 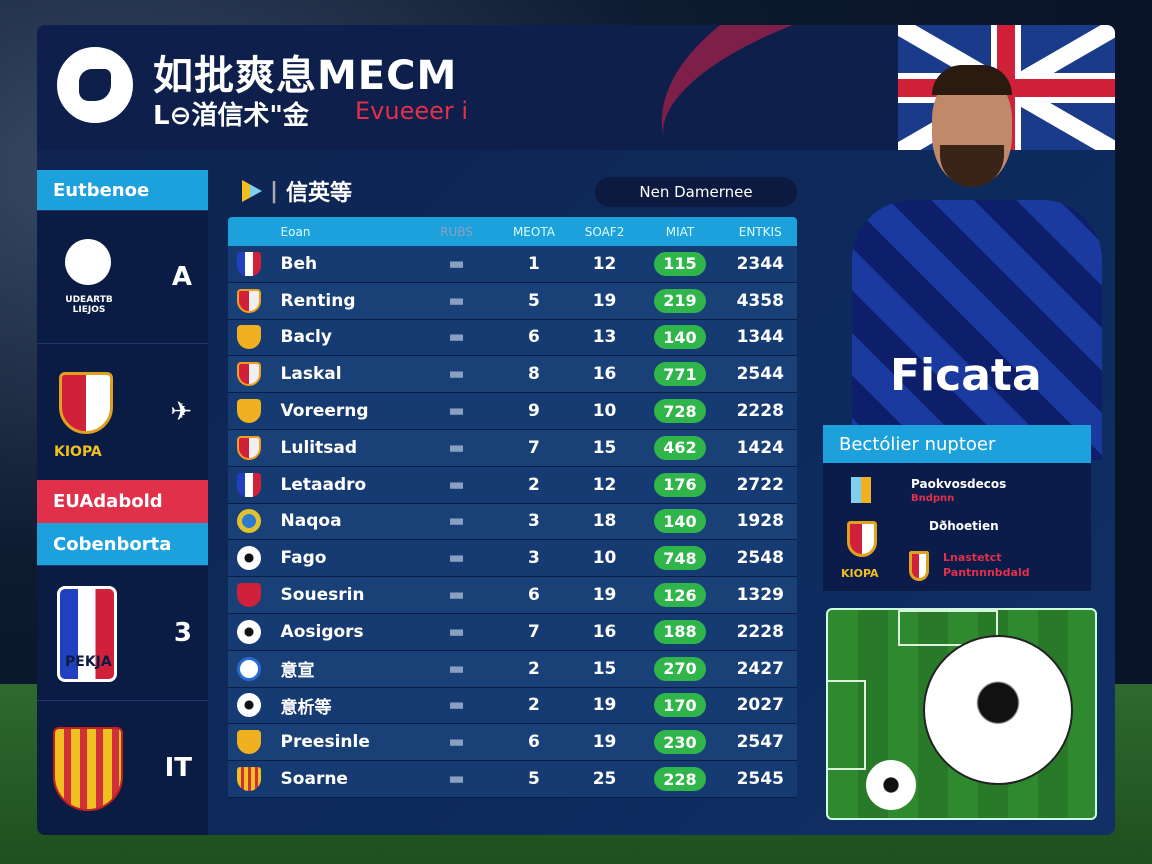 I want to click on sidebar-tab-red: EUAdabold, so click(x=122, y=501).